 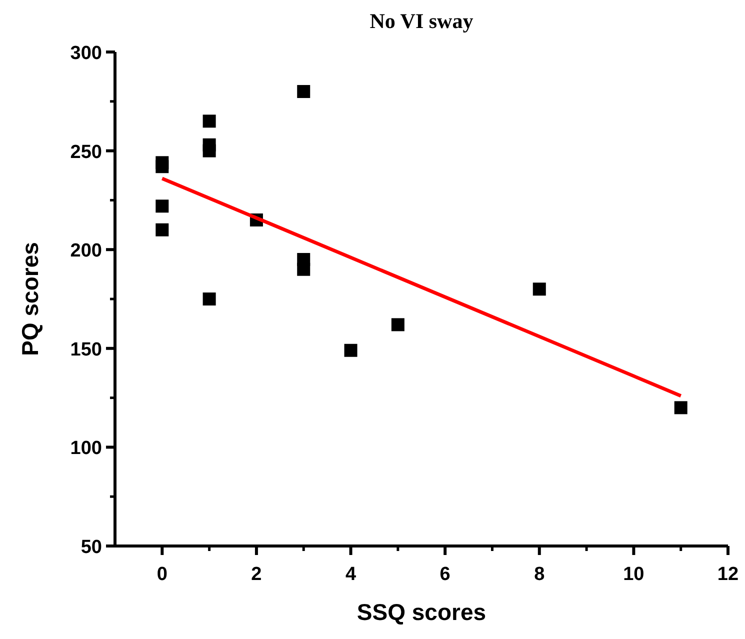 I want to click on x-tick-label: 6, so click(x=445, y=574).